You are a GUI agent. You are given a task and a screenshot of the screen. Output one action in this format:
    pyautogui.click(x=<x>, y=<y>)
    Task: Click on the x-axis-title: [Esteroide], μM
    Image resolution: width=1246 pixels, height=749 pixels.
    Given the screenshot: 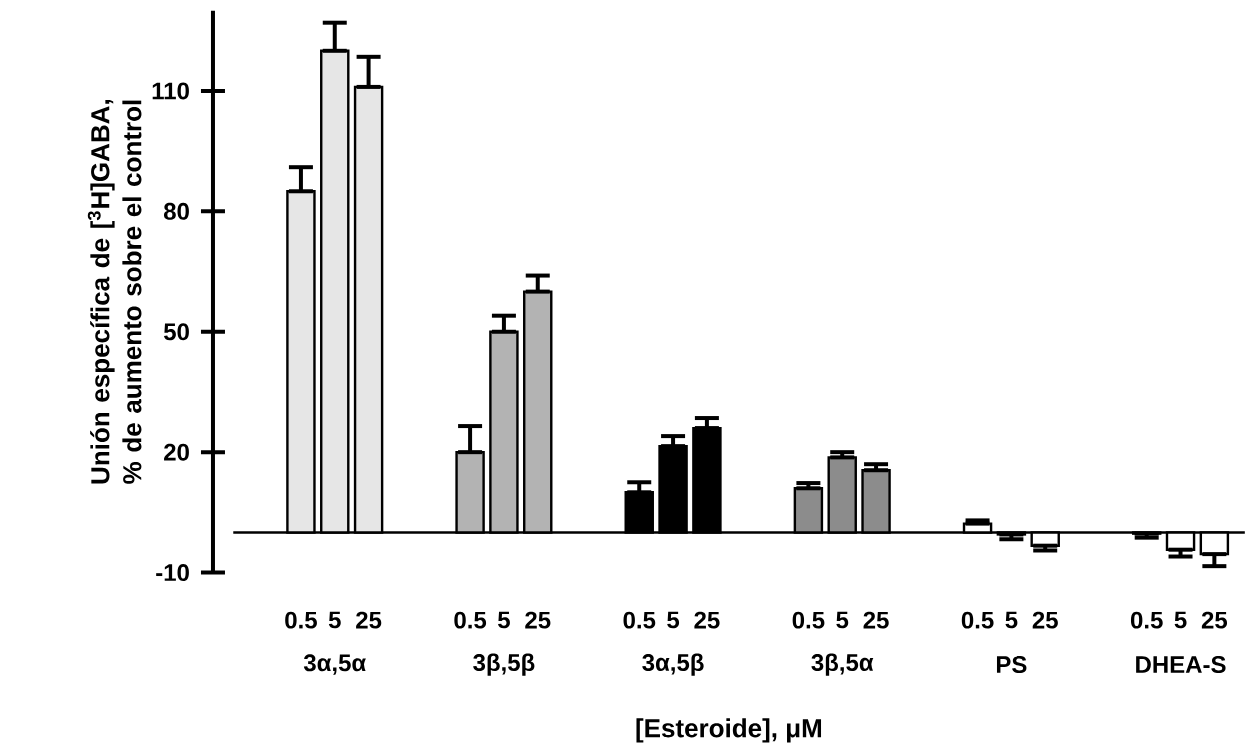 What is the action you would take?
    pyautogui.click(x=729, y=730)
    